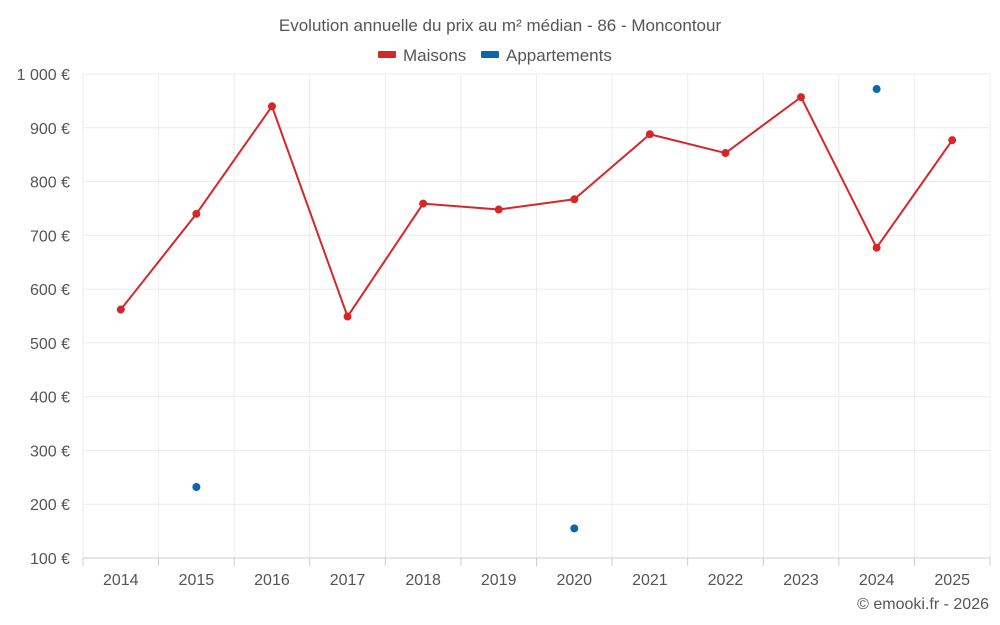 The image size is (1000, 625). What do you see at coordinates (876, 247) in the screenshot?
I see `data-point-maisons-2024` at bounding box center [876, 247].